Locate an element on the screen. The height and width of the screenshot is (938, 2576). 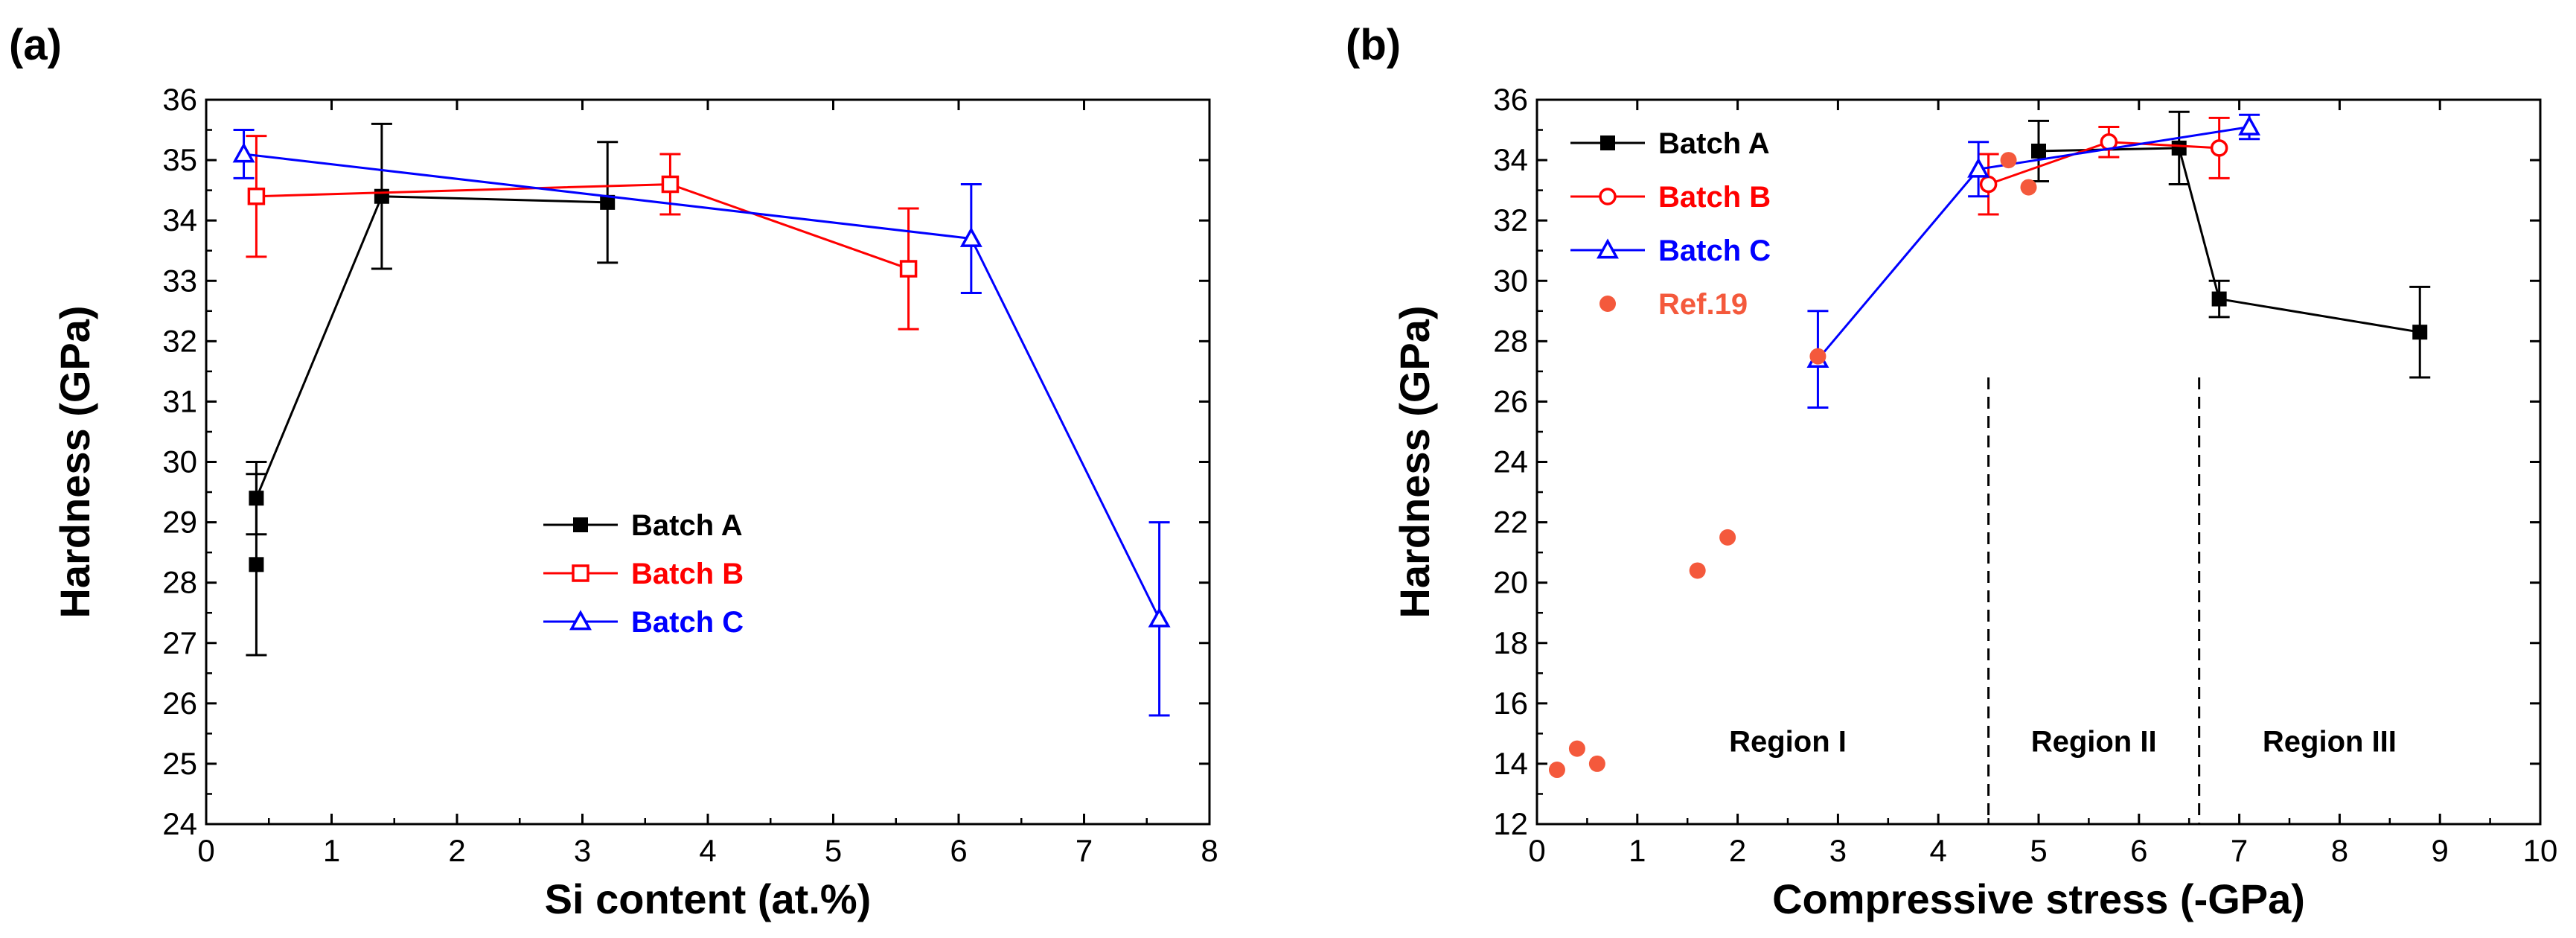
y-tick-label: 20 is located at coordinates (1511, 583).